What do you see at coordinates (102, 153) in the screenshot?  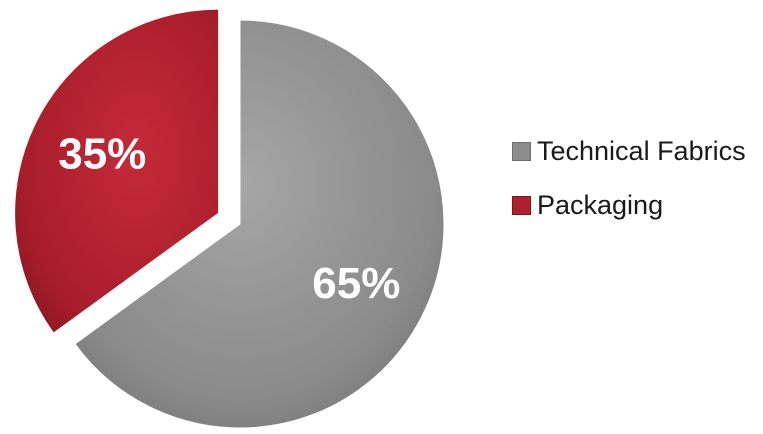 I see `pie-slice-label-packaging: 35%` at bounding box center [102, 153].